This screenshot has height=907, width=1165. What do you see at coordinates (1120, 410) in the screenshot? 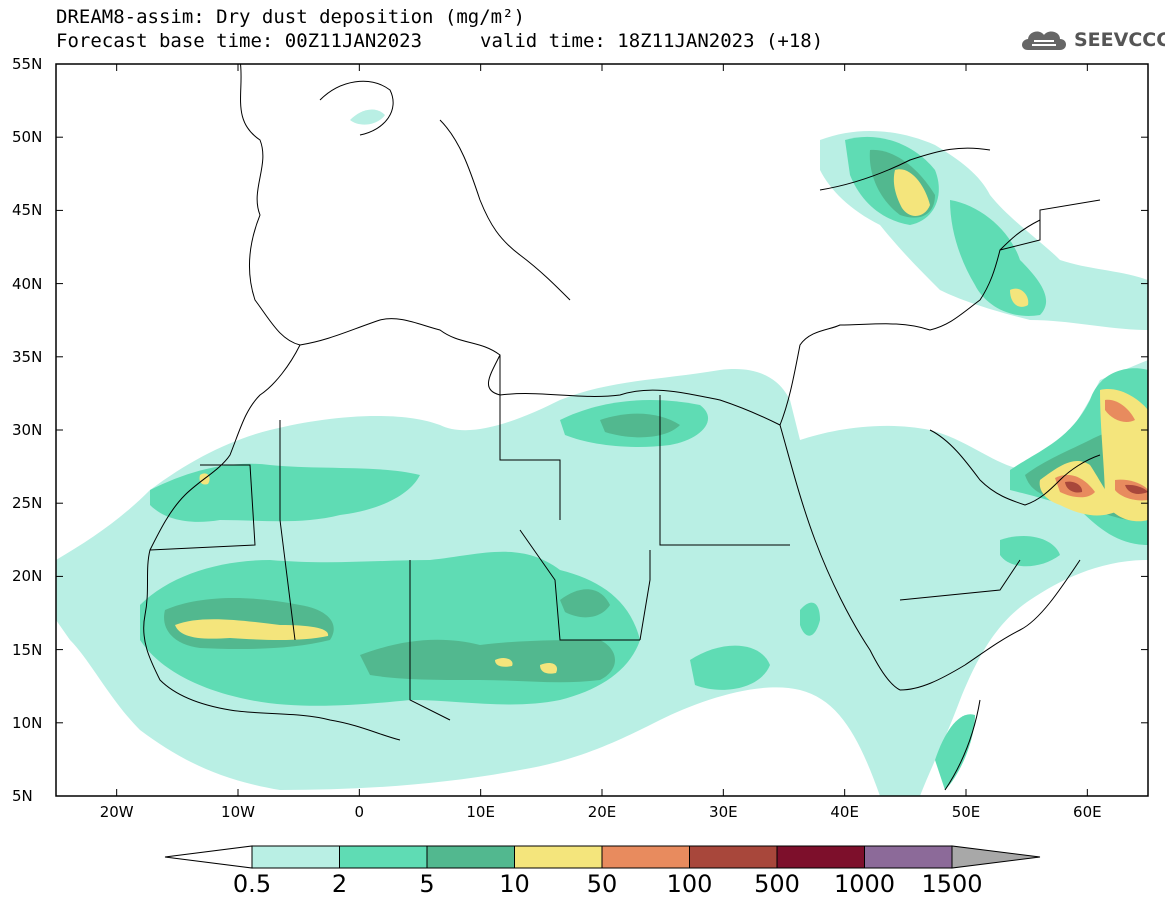
I see `dust-area-very-high` at bounding box center [1120, 410].